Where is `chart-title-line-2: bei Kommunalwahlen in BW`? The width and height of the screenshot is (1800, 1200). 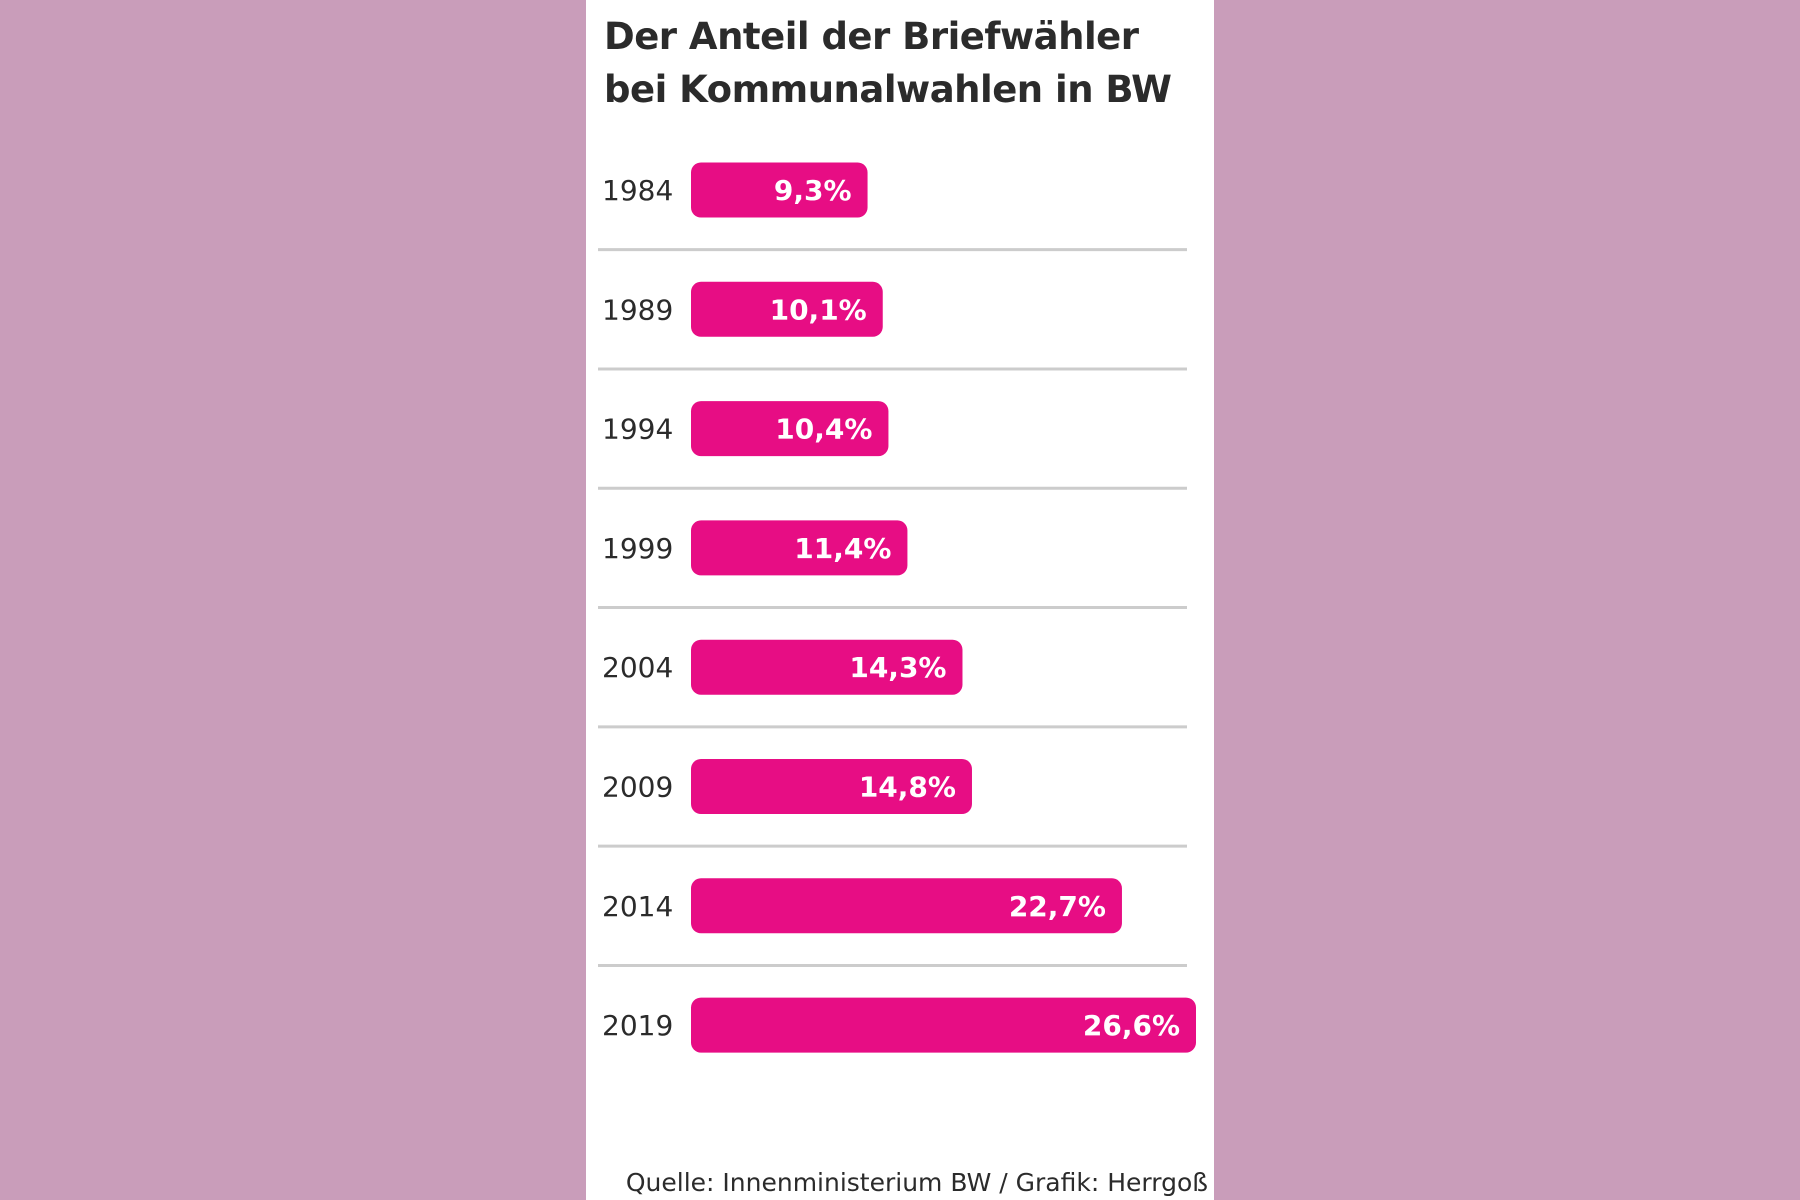 chart-title-line-2: bei Kommunalwahlen in BW is located at coordinates (888, 89).